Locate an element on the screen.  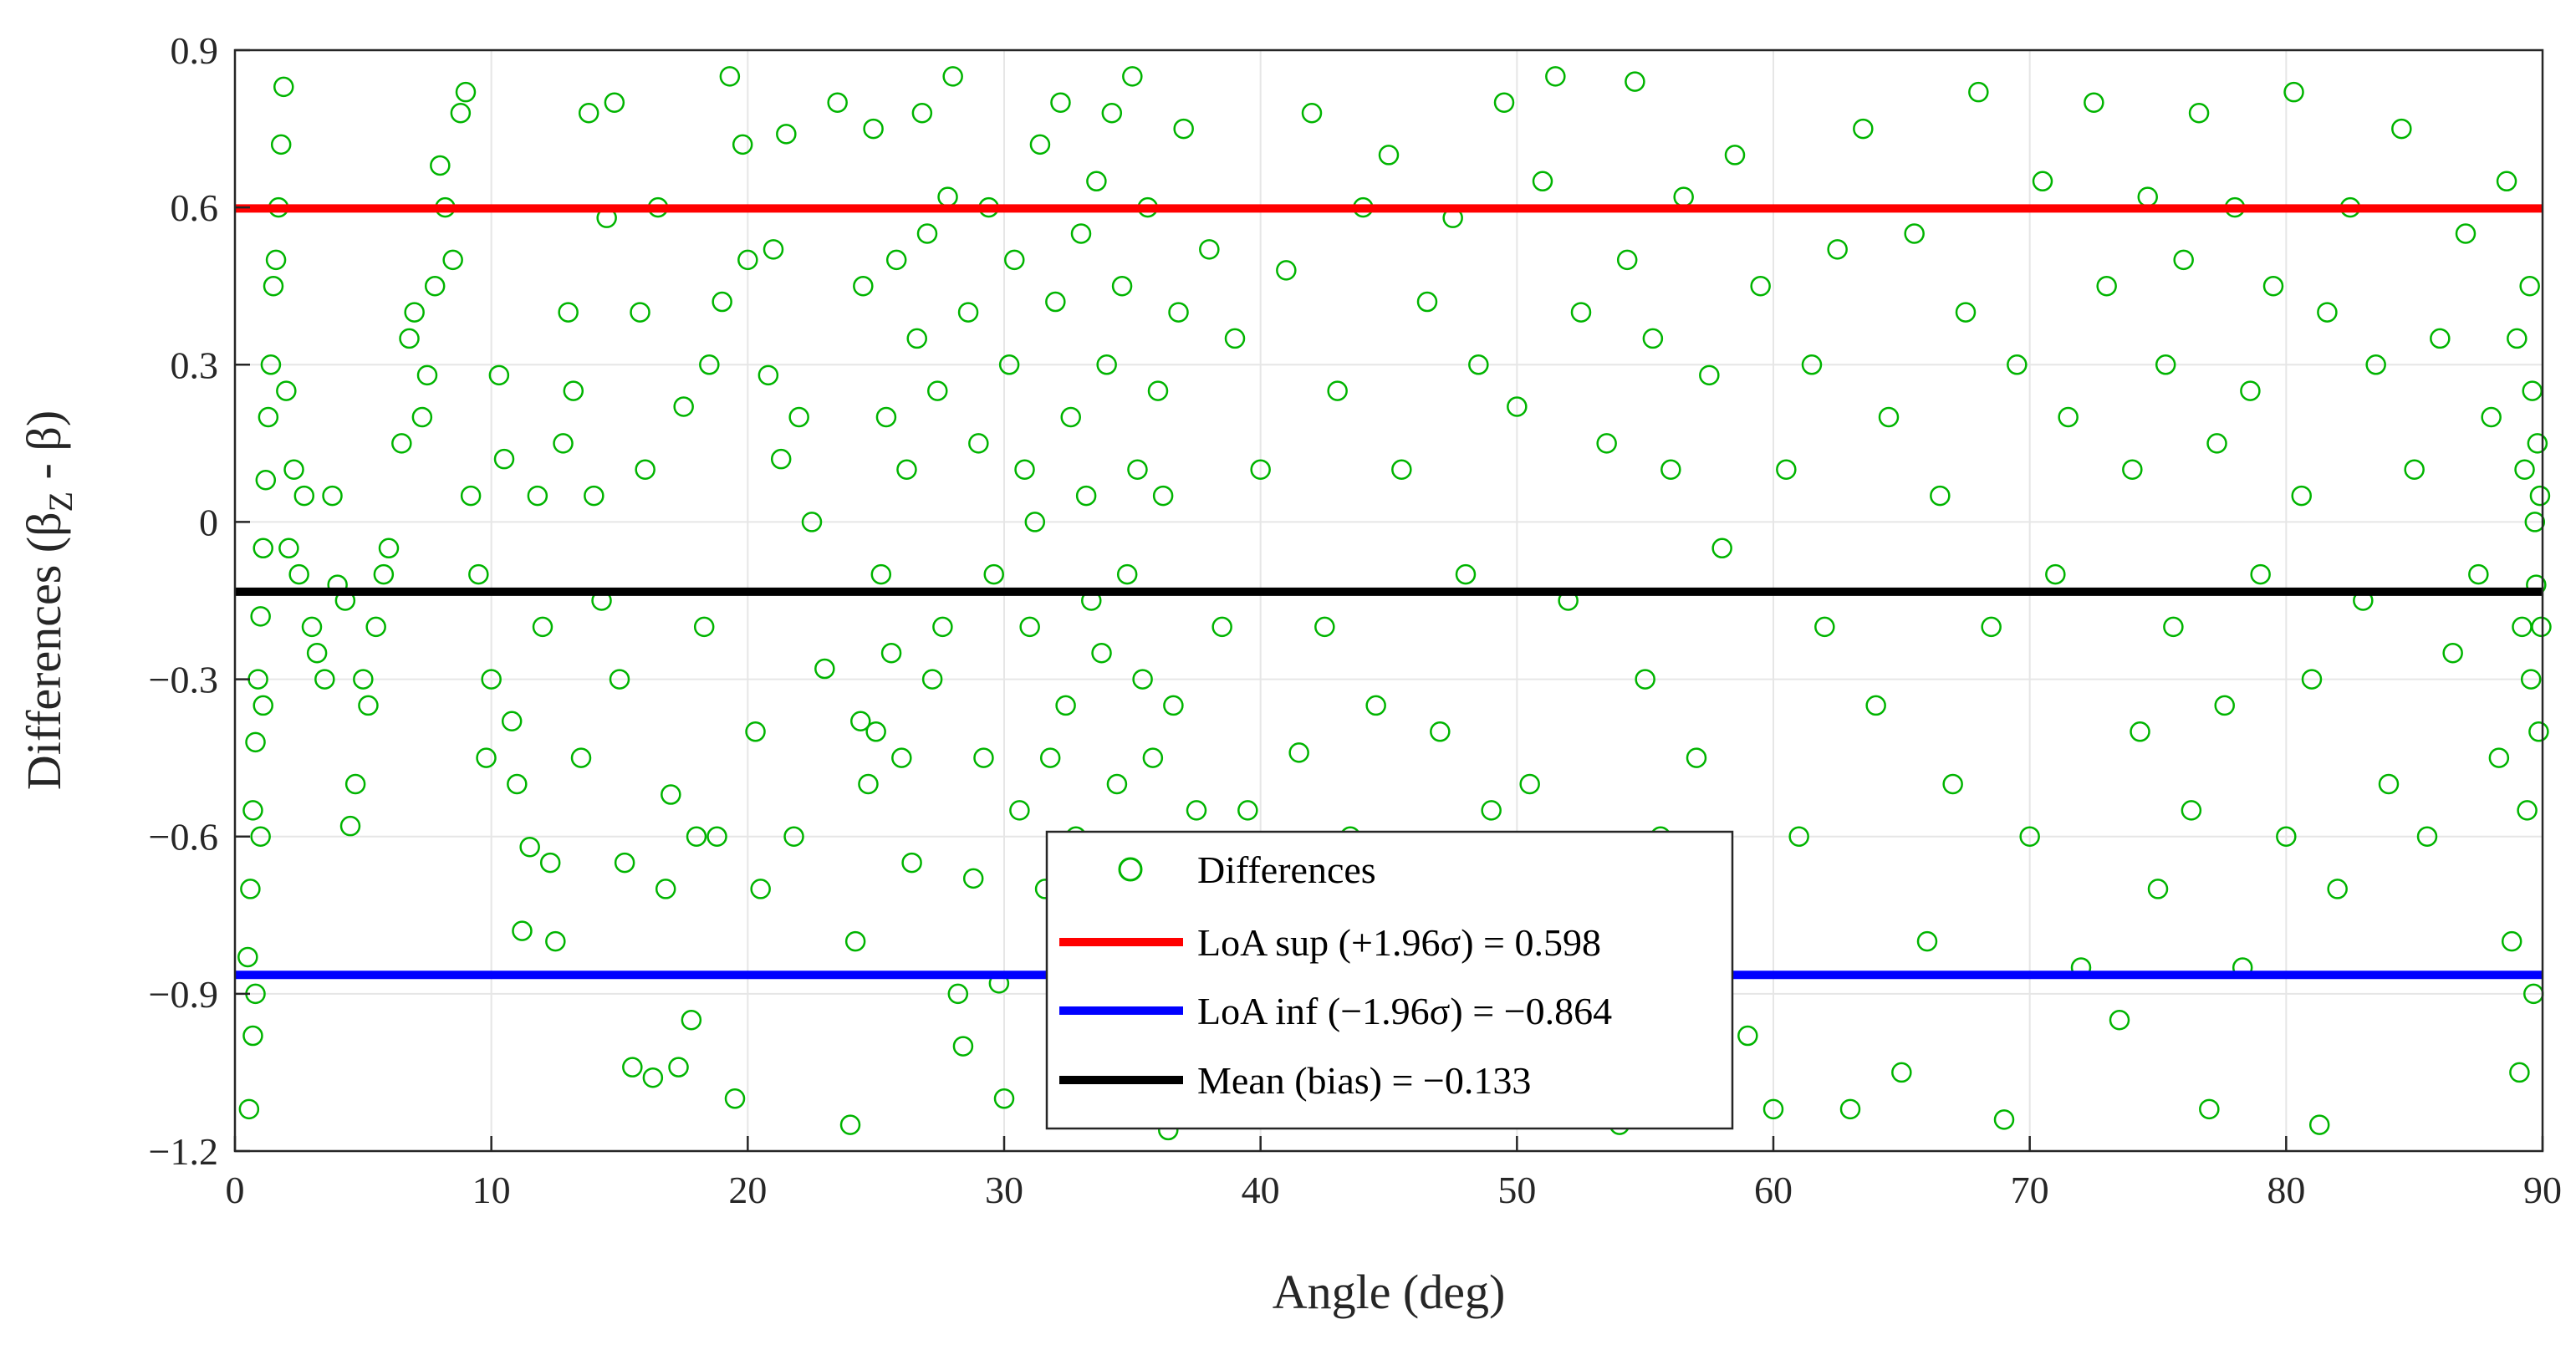
y-tick-label: 0 is located at coordinates (208, 522).